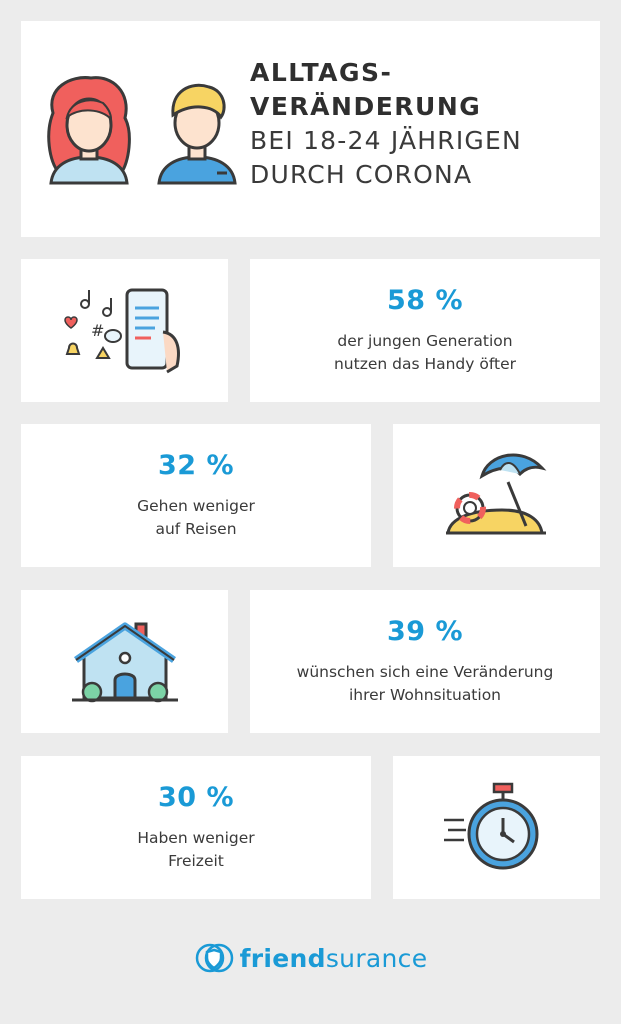 The width and height of the screenshot is (621, 1024). What do you see at coordinates (376, 958) in the screenshot?
I see `brand-name-light: surance` at bounding box center [376, 958].